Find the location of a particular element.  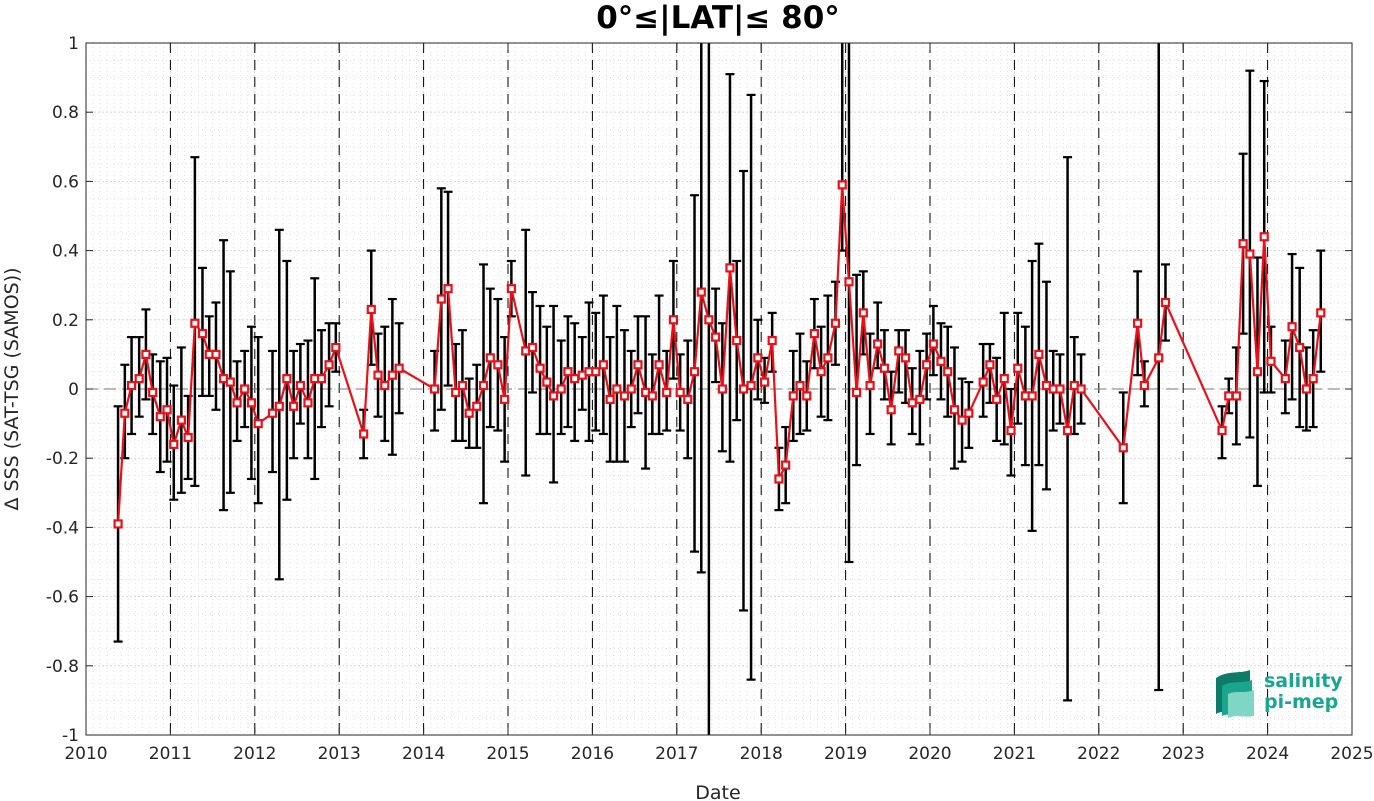

x-tick-label: 2017 is located at coordinates (676, 754).